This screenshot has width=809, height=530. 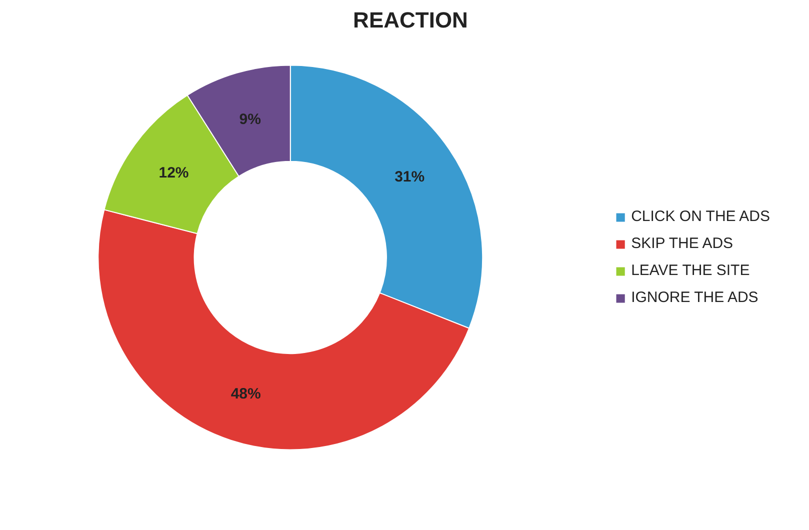 What do you see at coordinates (700, 216) in the screenshot?
I see `legend-label: CLICK ON THE ADS` at bounding box center [700, 216].